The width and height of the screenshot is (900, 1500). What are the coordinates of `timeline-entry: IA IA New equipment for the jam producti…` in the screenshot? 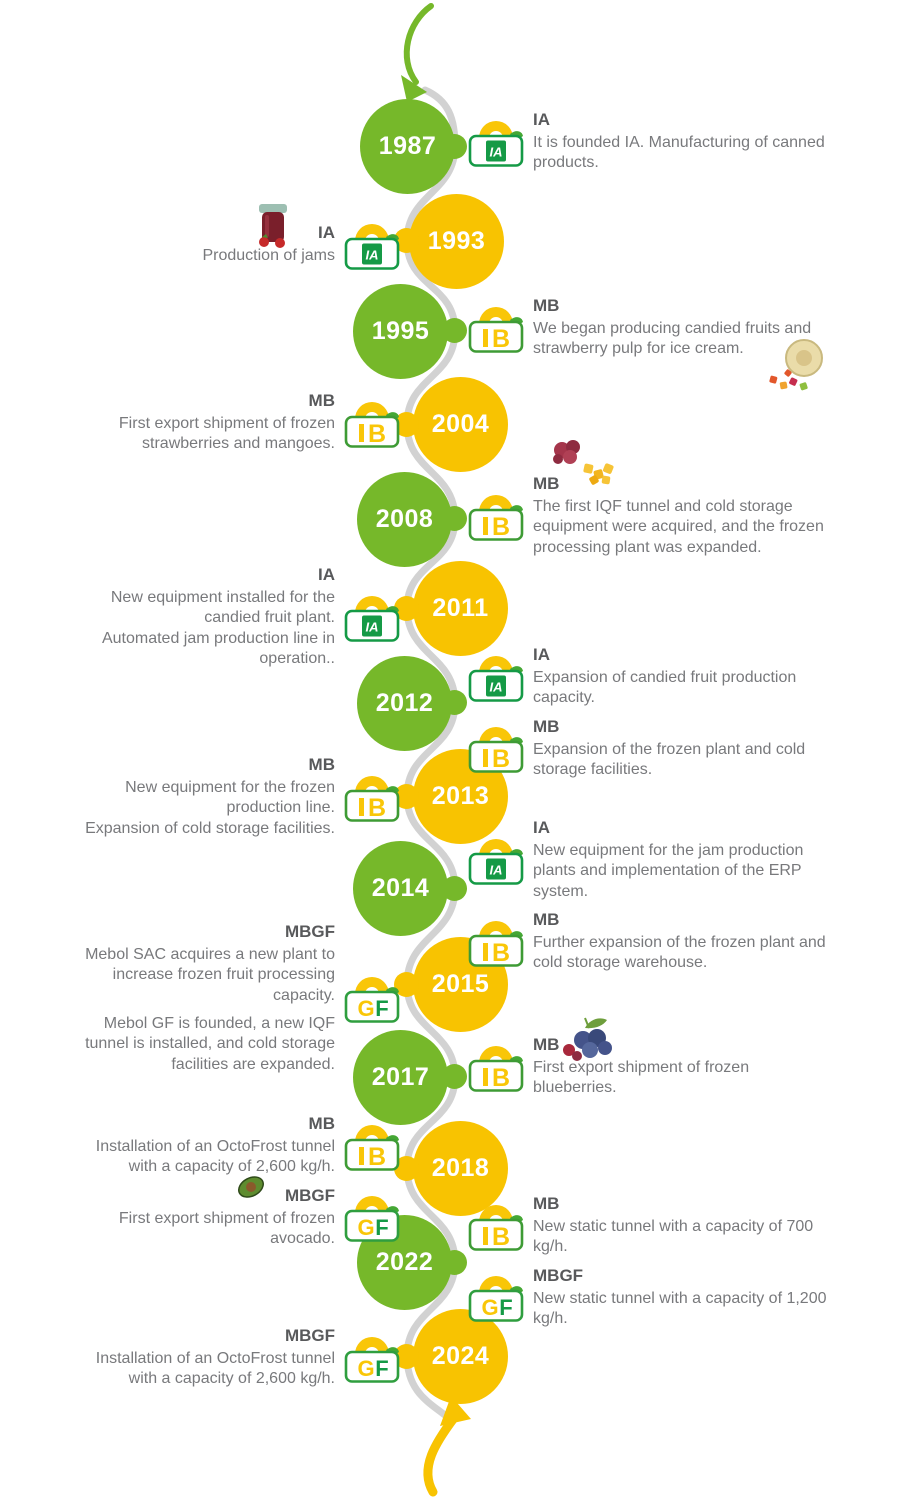 It's located at (676, 860).